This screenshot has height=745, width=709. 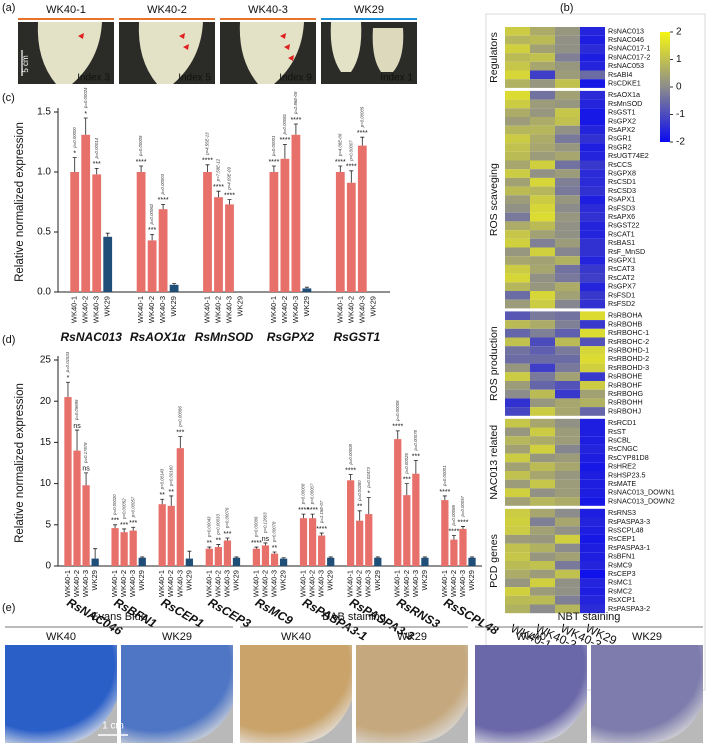 I want to click on row-label: RsCYP81D8, so click(x=628, y=457).